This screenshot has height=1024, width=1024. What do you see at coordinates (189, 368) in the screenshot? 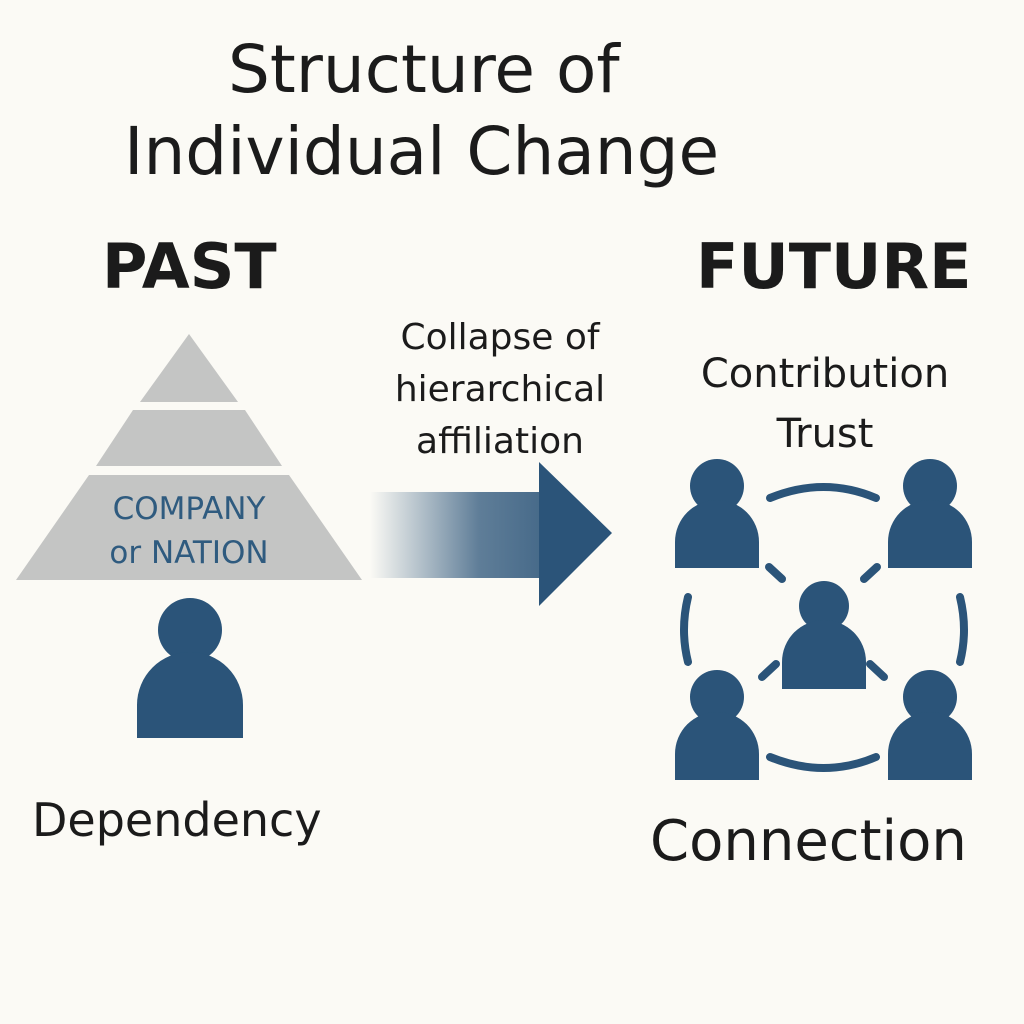
I see `pyramid-top-tier` at bounding box center [189, 368].